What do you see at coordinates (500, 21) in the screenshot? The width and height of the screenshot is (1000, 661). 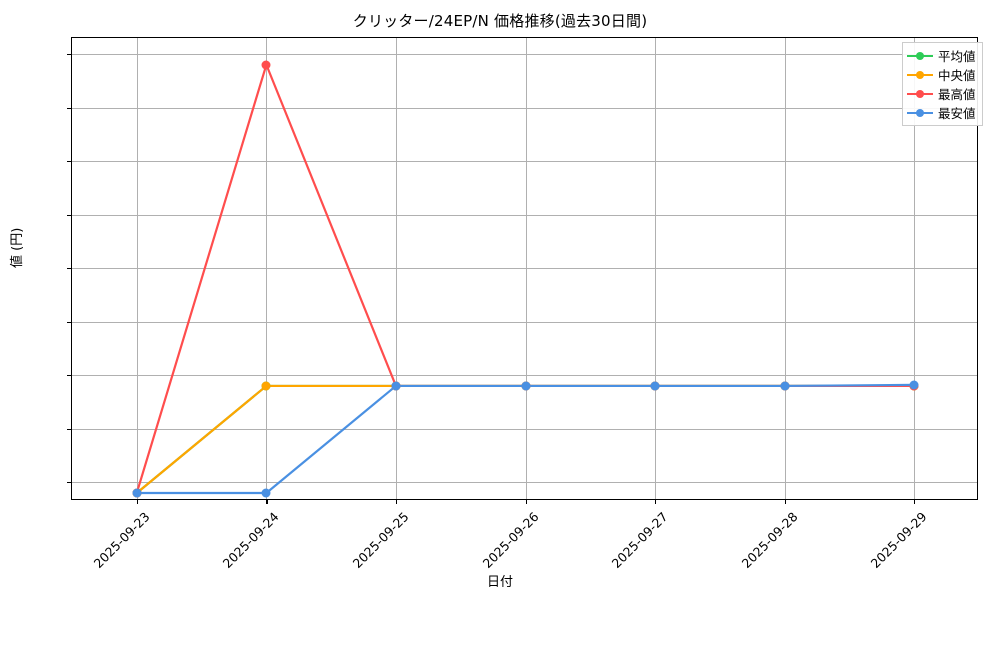 I see `chart-title: クリッター/24EP/N 価格推移(過去30日間)` at bounding box center [500, 21].